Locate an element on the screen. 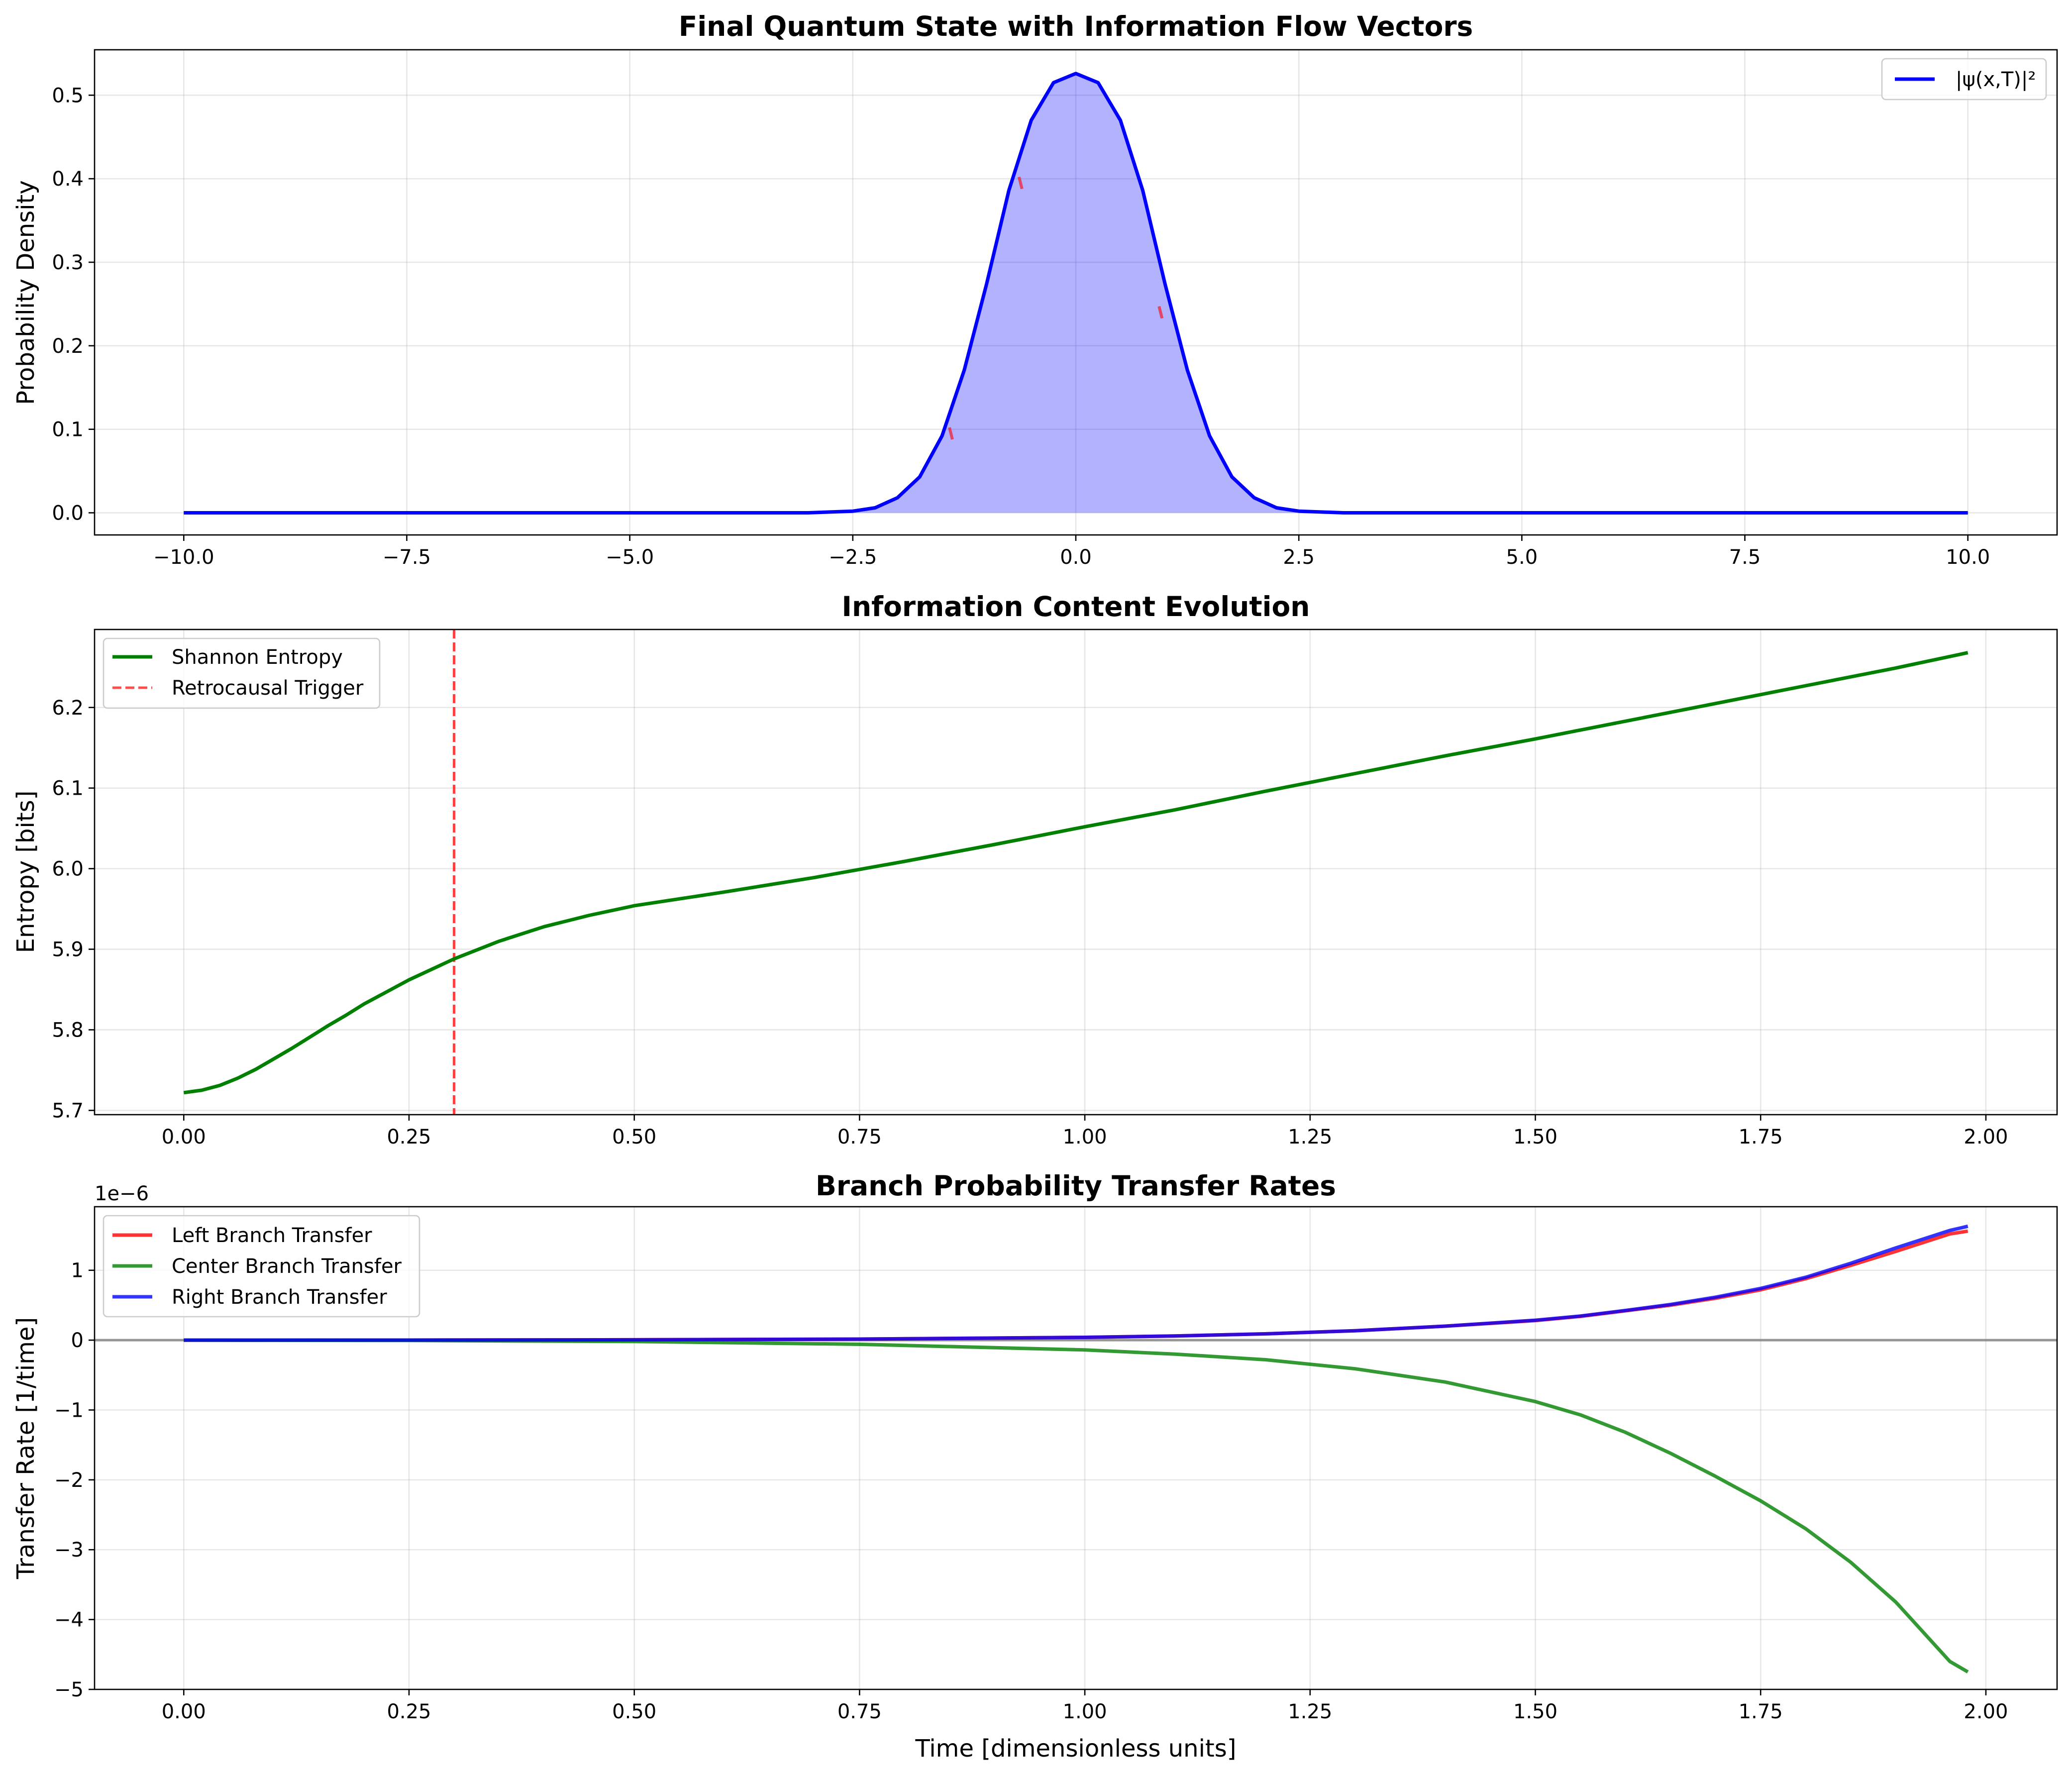 The height and width of the screenshot is (1773, 2072). x-tick-label: −2.5 is located at coordinates (853, 557).